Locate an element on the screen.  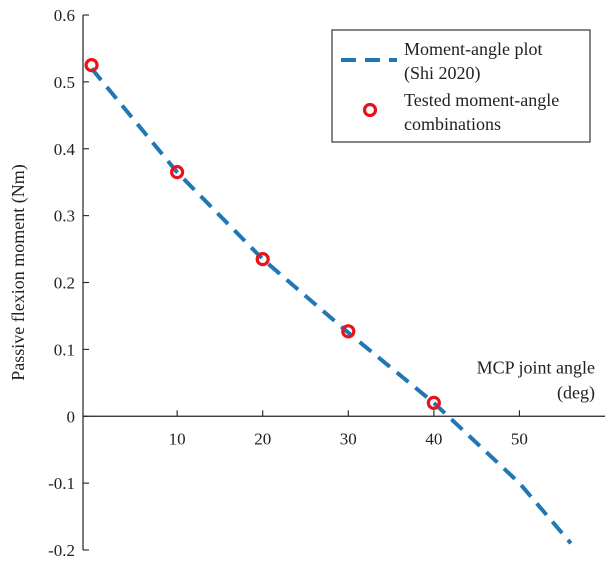
y-tick-label: 0.2 is located at coordinates (64, 283).